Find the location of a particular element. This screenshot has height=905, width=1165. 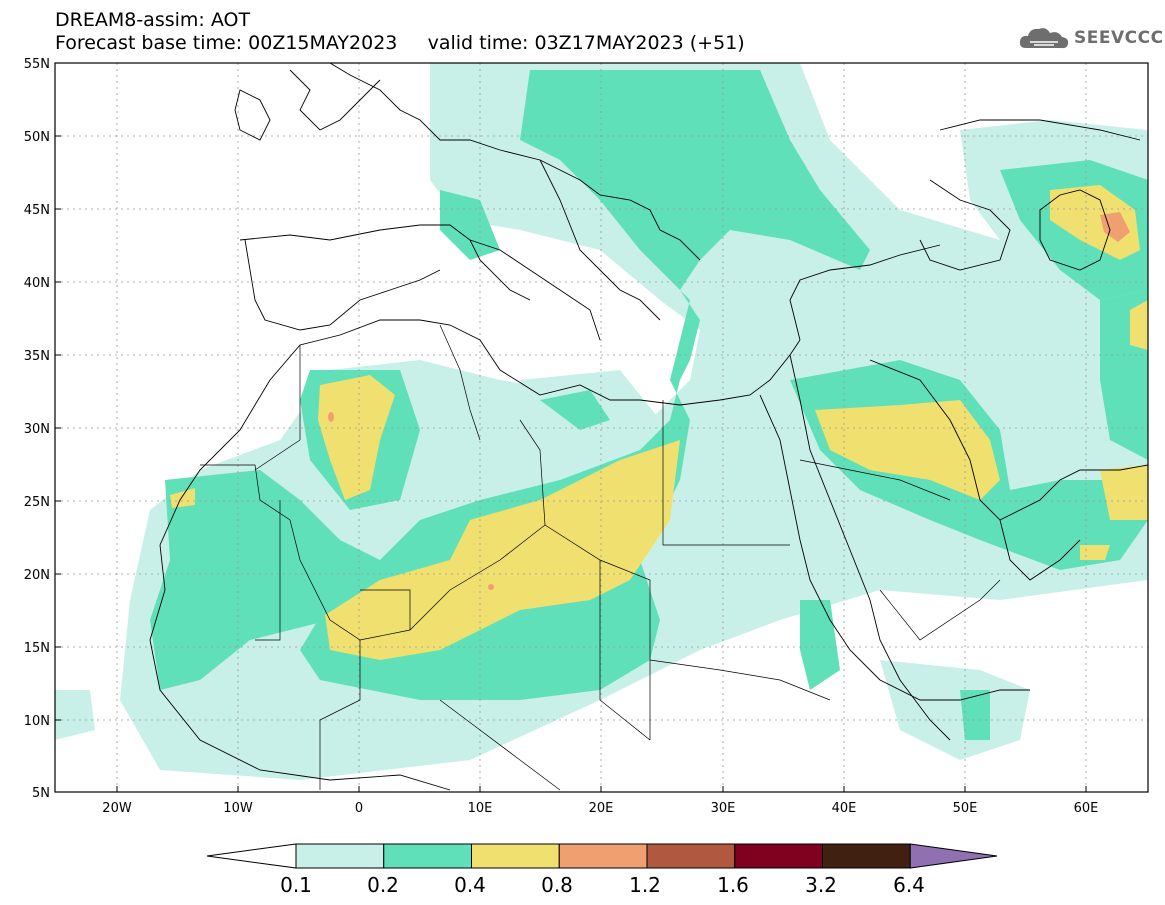

colorbar-label: 0.2 is located at coordinates (383, 885).